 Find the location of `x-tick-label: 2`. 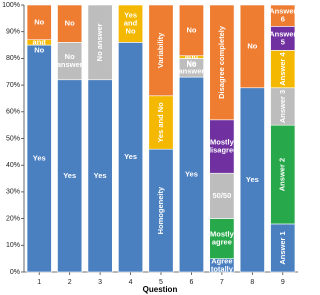

x-tick-label: 2 is located at coordinates (70, 282).